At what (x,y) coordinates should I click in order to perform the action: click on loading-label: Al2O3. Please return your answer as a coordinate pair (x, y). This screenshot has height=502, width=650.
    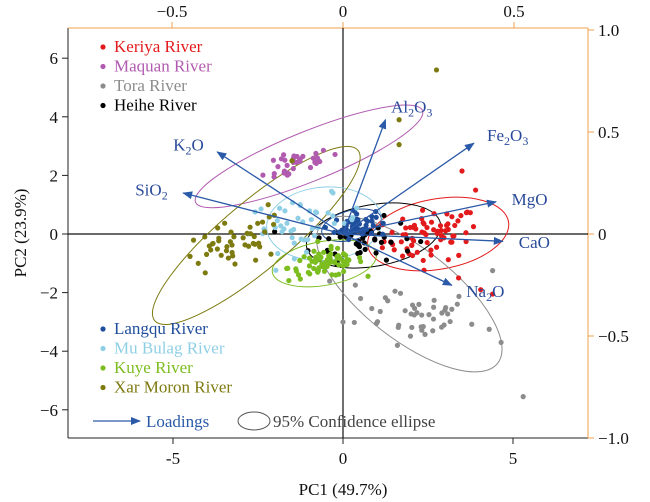
    Looking at the image, I should click on (411, 109).